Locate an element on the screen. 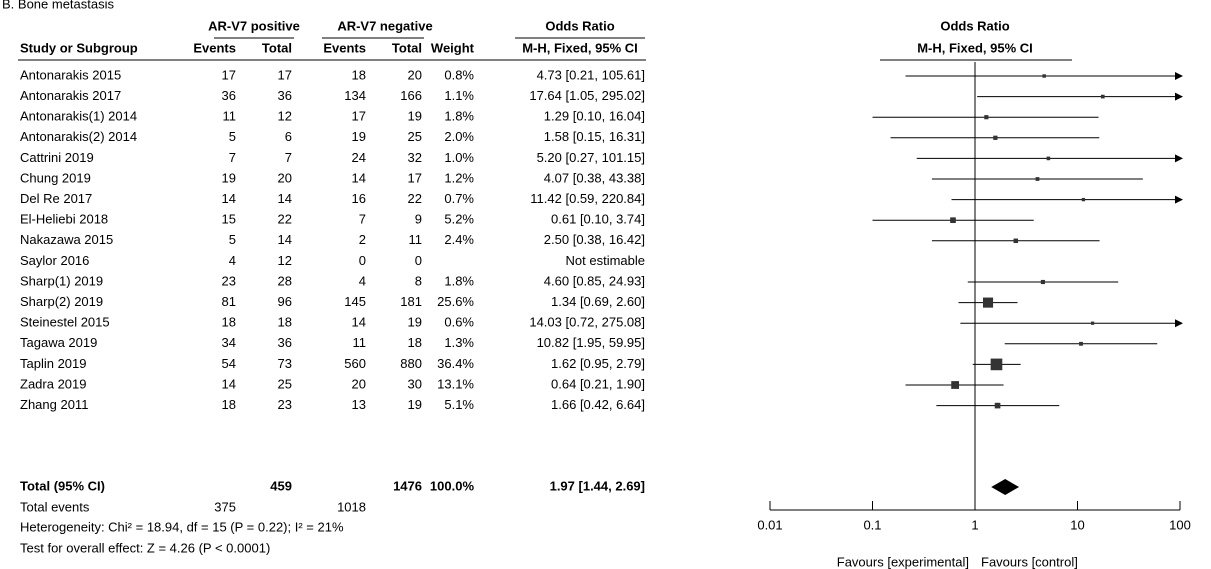  table-cell: 6 is located at coordinates (288, 136).